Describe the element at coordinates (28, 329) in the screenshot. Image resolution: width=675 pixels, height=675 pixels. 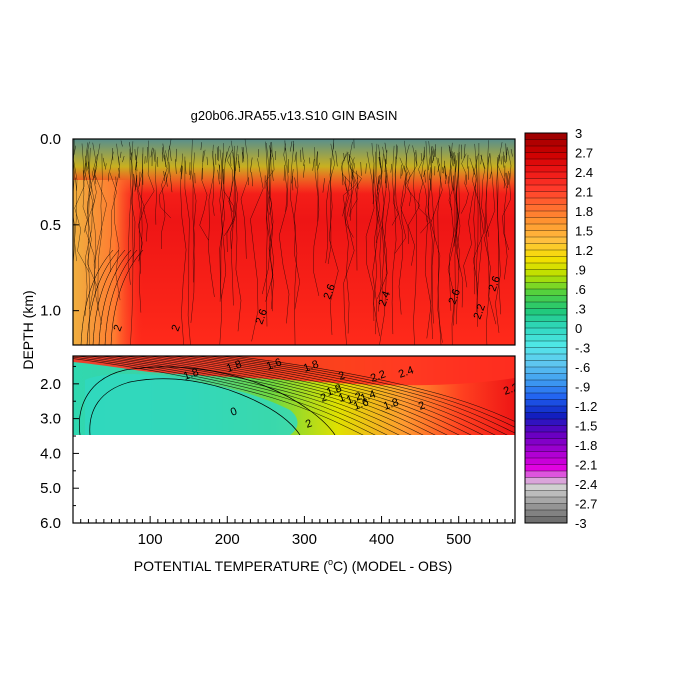
I see `y-axis-title: DEPTH (km)` at that location.